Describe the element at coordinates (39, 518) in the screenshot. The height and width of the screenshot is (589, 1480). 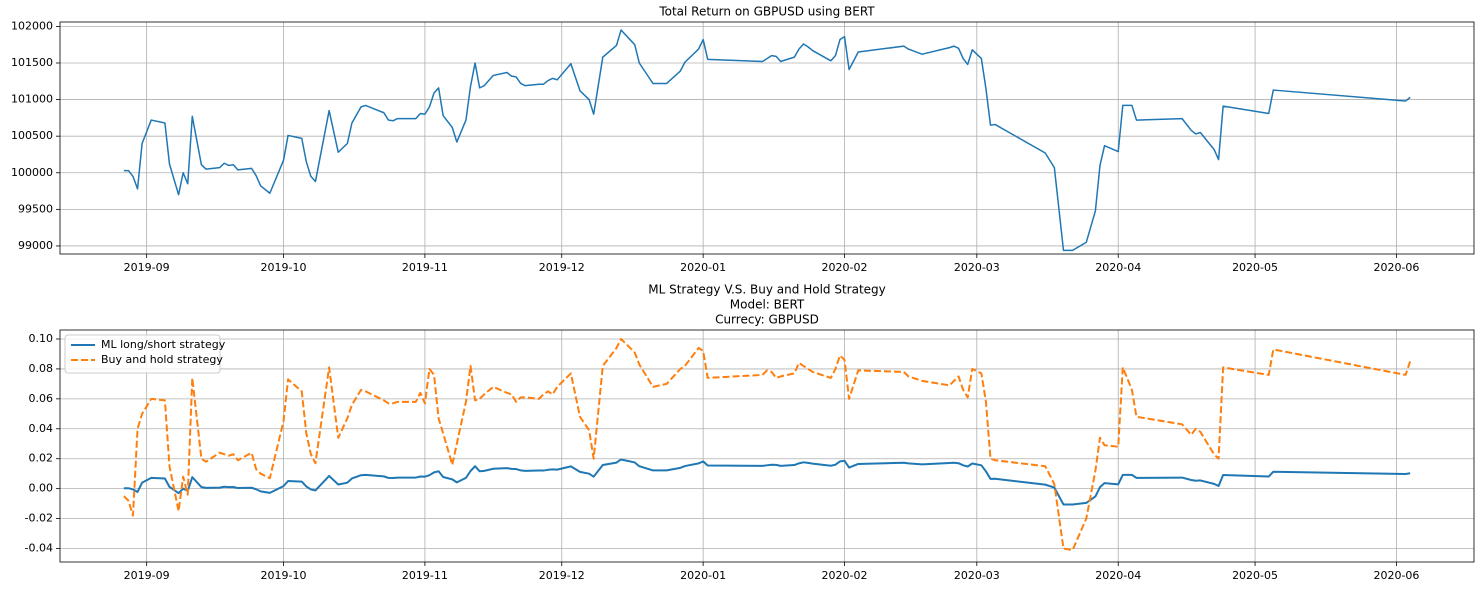
I see `y-tick-label: -0.02` at that location.